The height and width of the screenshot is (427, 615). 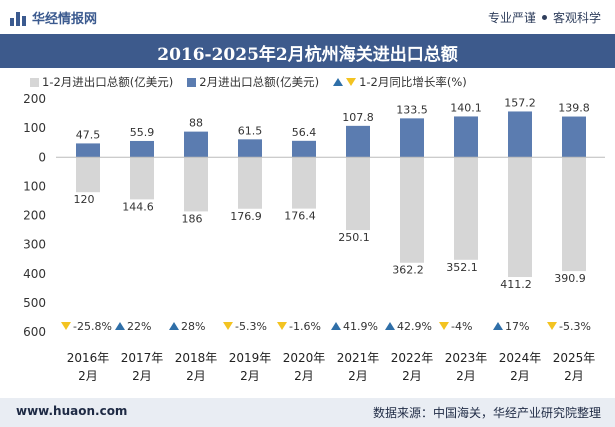 What do you see at coordinates (196, 358) in the screenshot?
I see `x-tick-label: 2018年` at bounding box center [196, 358].